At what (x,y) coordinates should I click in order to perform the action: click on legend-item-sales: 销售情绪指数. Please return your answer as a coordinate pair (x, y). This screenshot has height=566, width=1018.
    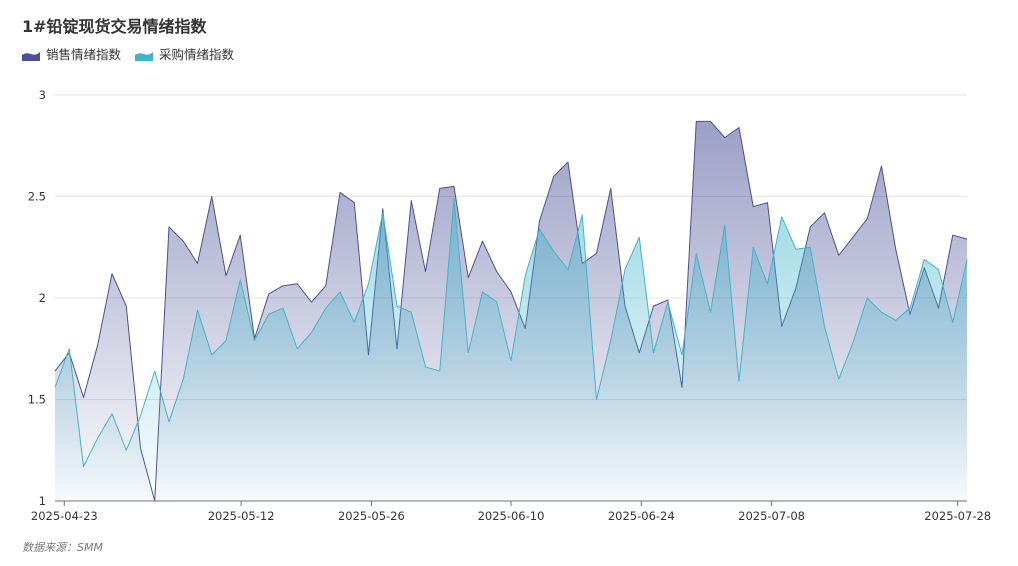
    Looking at the image, I should click on (71, 53).